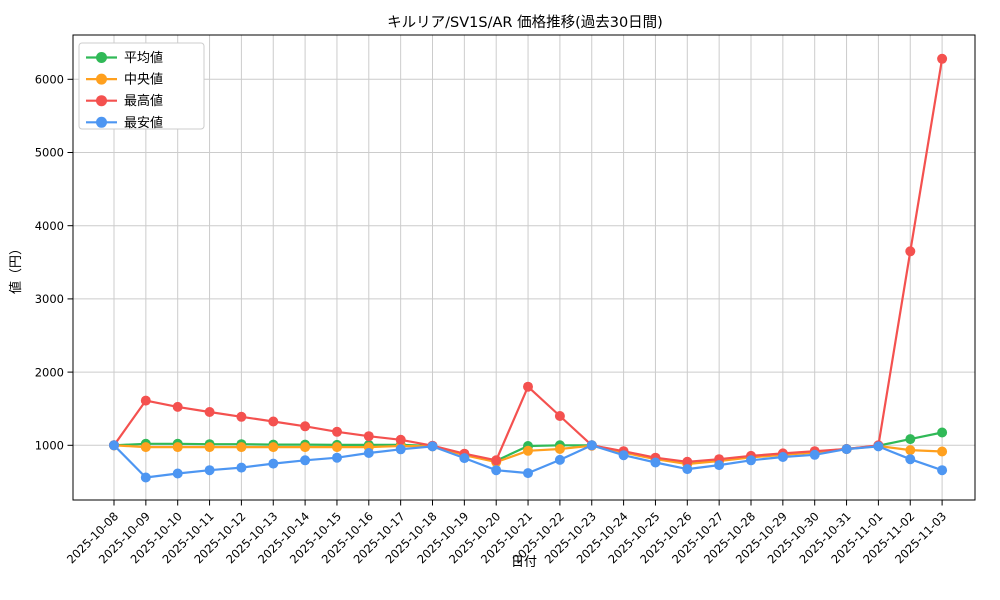 Image resolution: width=1000 pixels, height=600 pixels. I want to click on legend-item-label: 最高値, so click(143, 101).